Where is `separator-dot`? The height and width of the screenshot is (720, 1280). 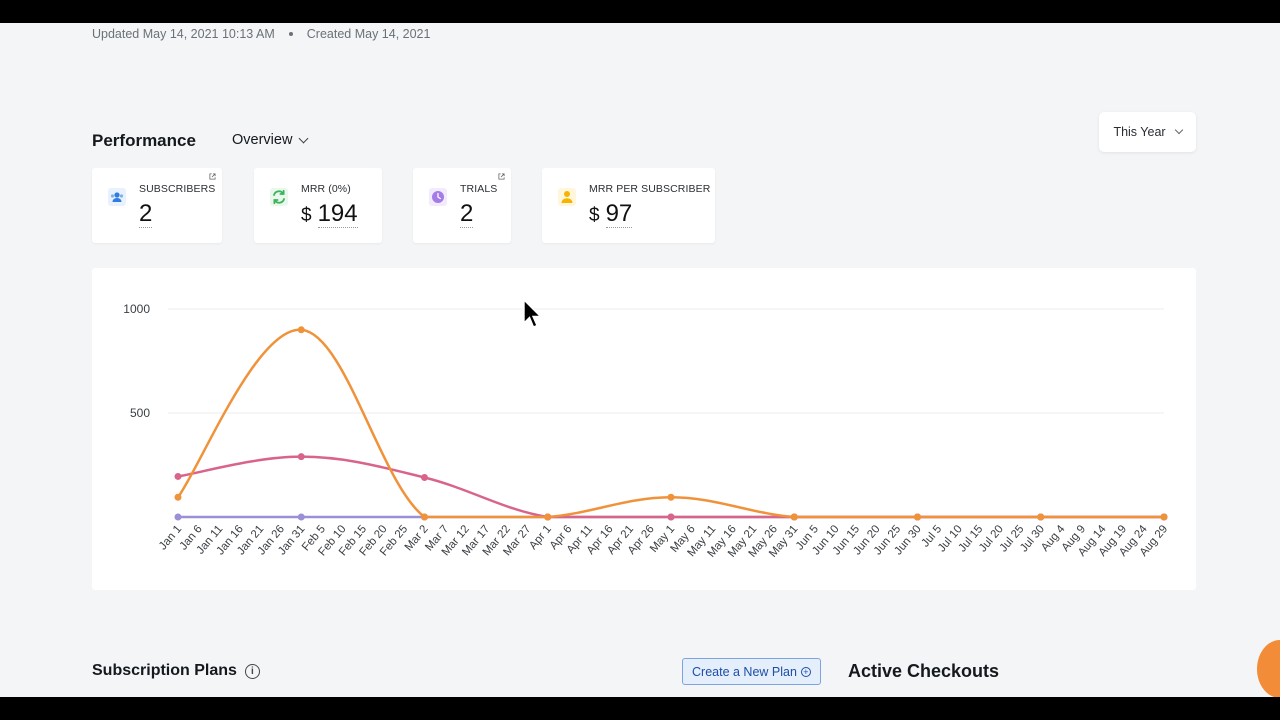
separator-dot is located at coordinates (290, 34).